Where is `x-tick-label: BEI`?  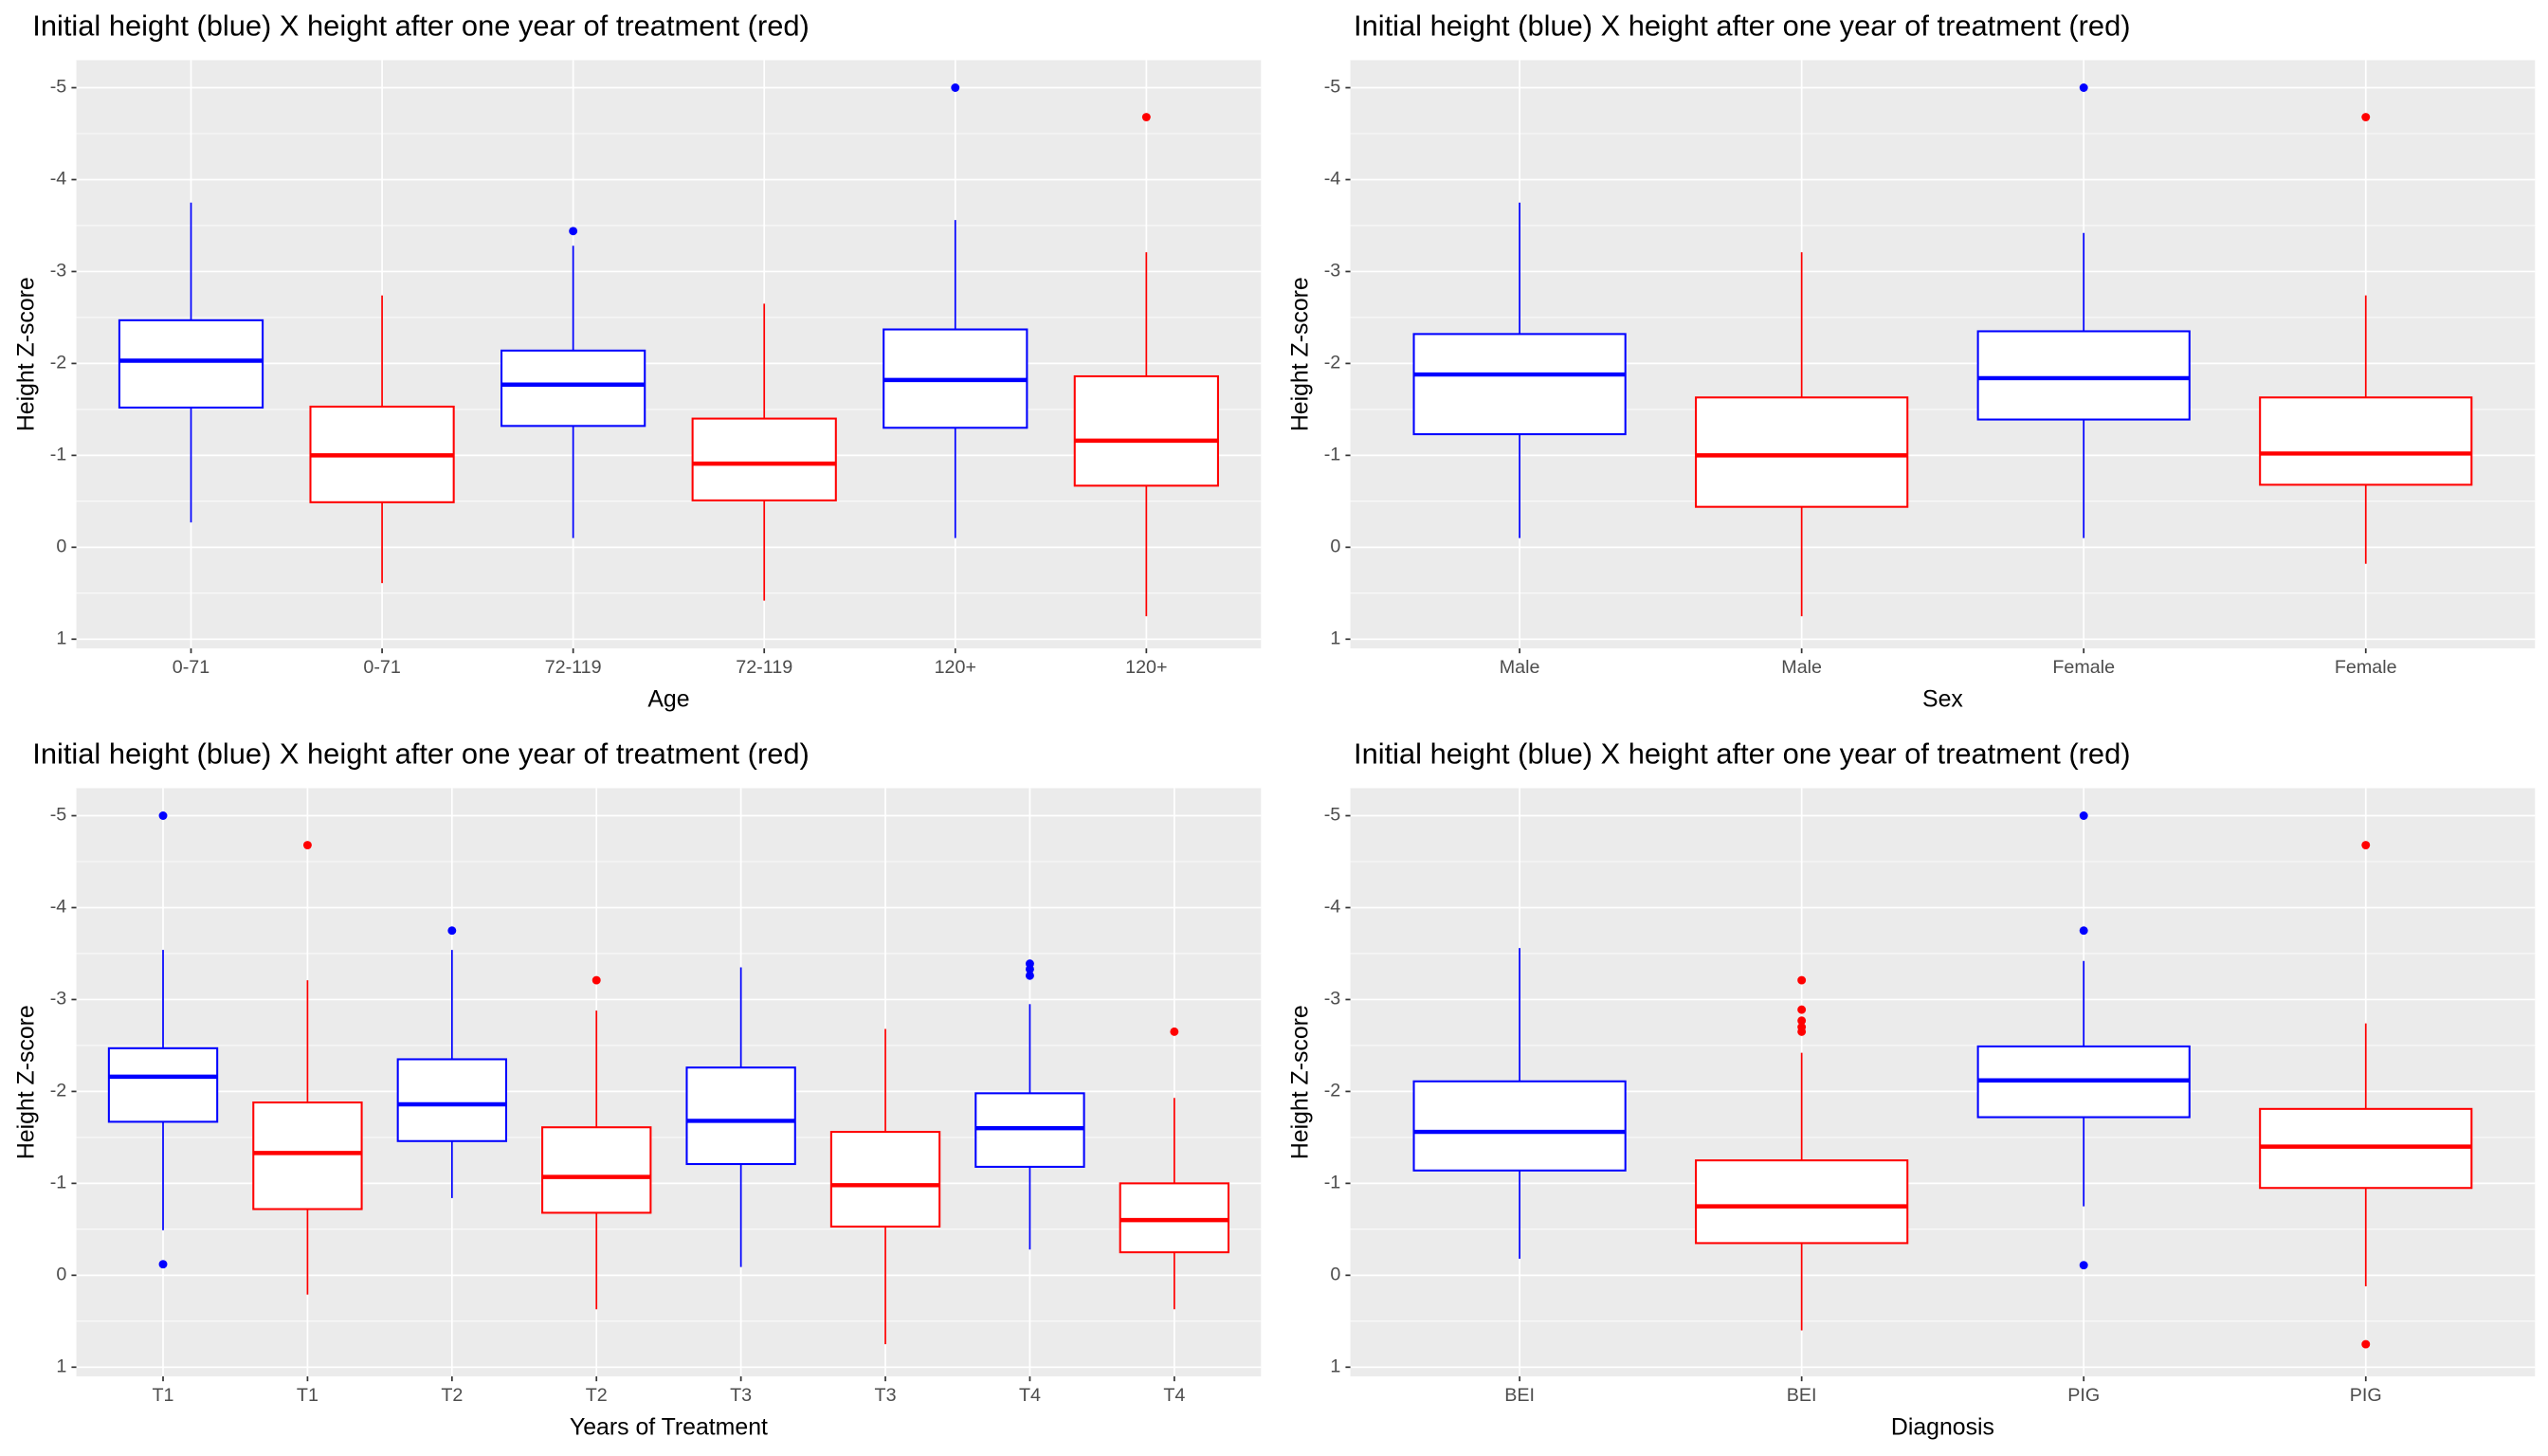
x-tick-label: BEI is located at coordinates (1802, 1395).